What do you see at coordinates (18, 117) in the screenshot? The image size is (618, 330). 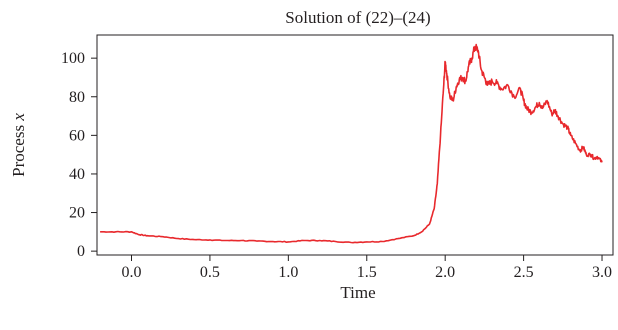 I see `y-axis-title-variable: x` at bounding box center [18, 117].